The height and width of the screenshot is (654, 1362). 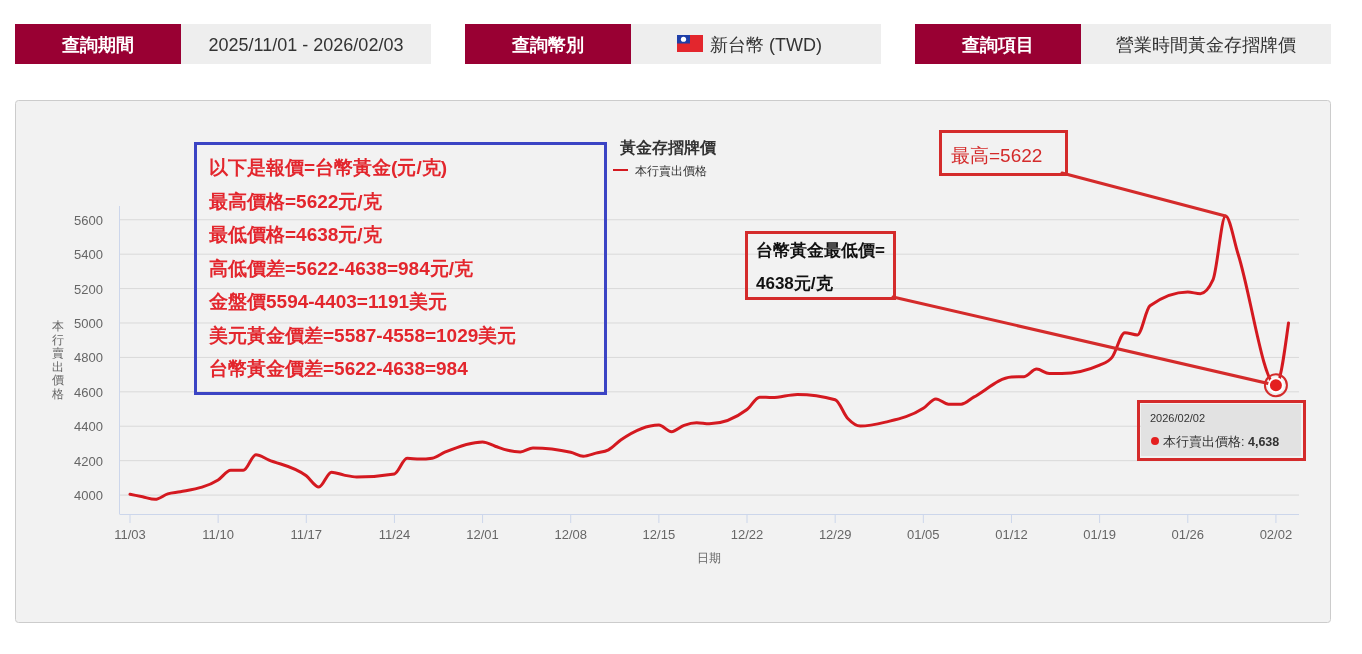 What do you see at coordinates (1276, 534) in the screenshot?
I see `x-tick-label: 02/02` at bounding box center [1276, 534].